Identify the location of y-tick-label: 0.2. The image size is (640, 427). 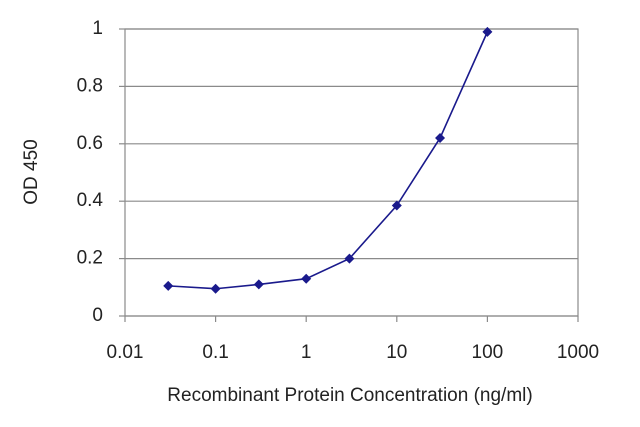
(90, 258).